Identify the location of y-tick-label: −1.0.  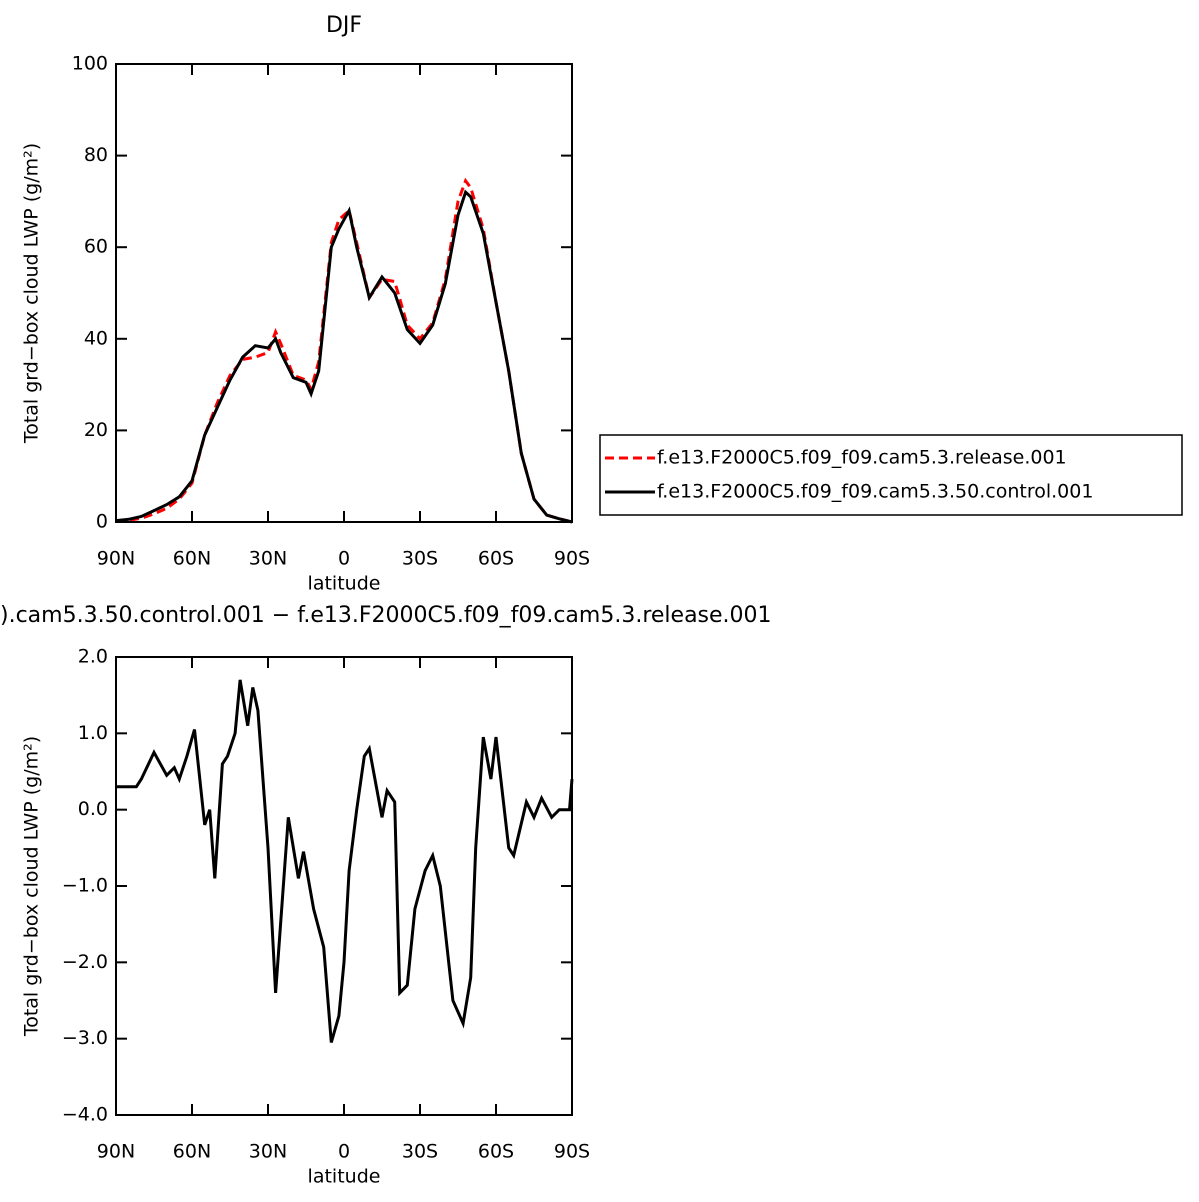
(85, 886).